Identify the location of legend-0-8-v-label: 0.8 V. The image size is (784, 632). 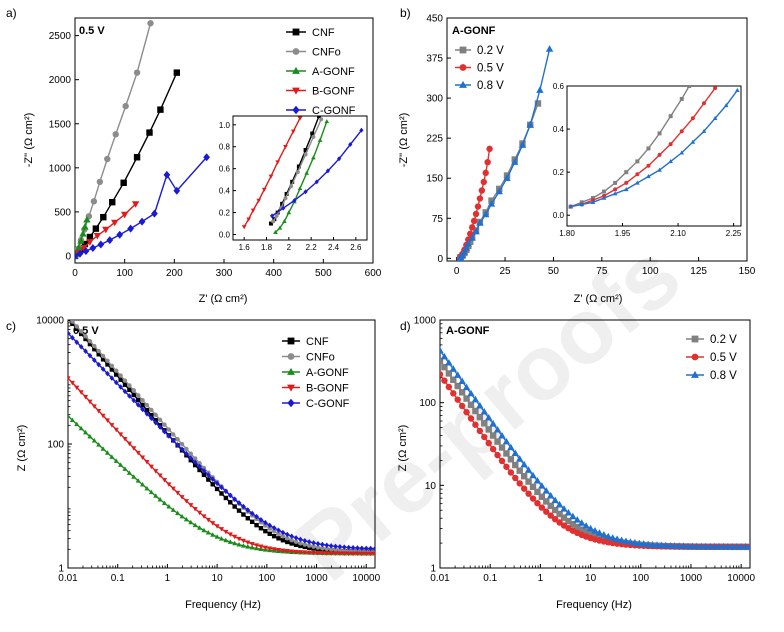
(723, 376).